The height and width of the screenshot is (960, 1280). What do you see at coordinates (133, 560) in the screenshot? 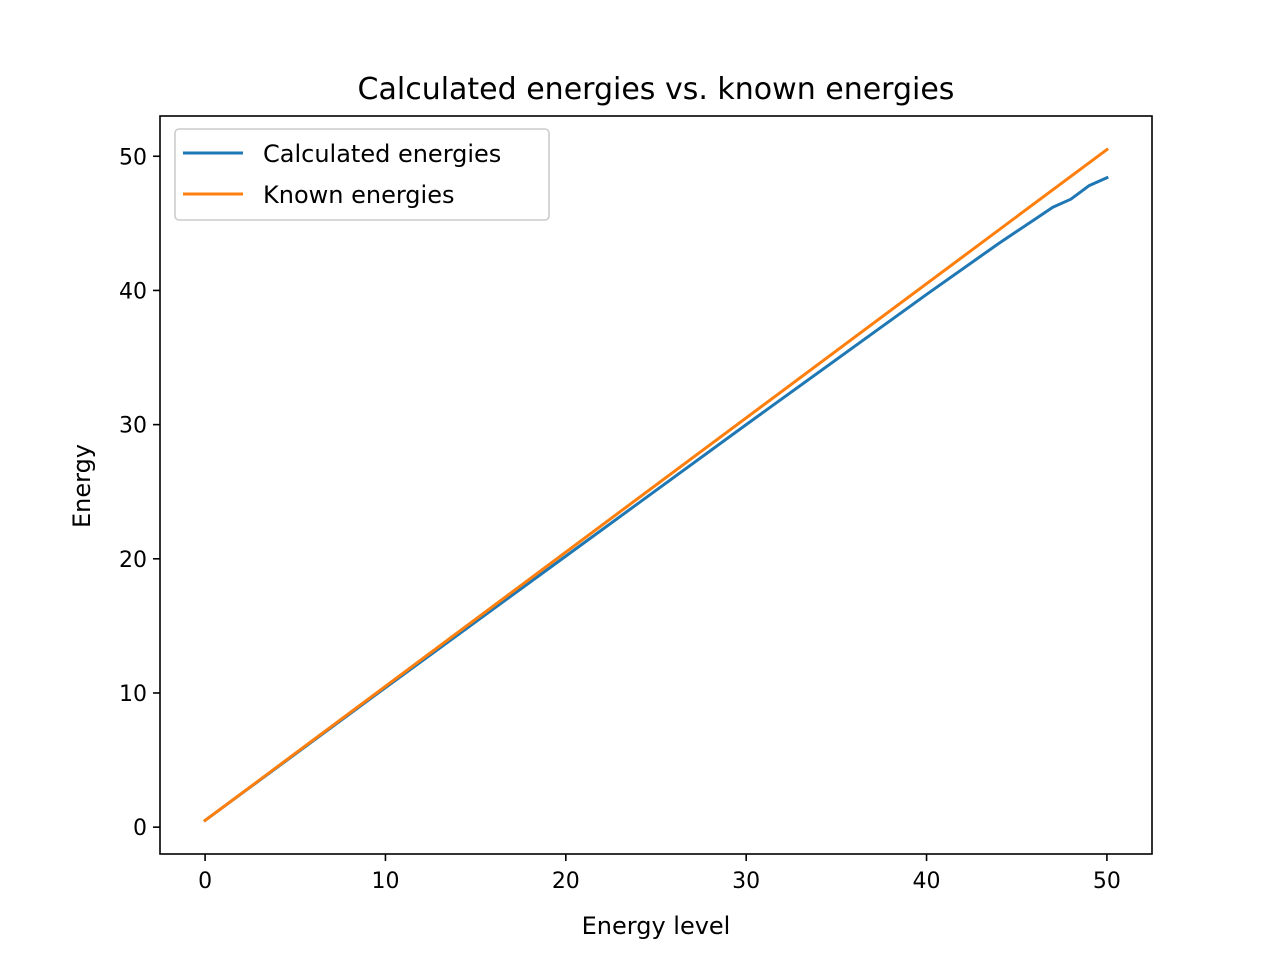
I see `y-tick-label: 20` at bounding box center [133, 560].